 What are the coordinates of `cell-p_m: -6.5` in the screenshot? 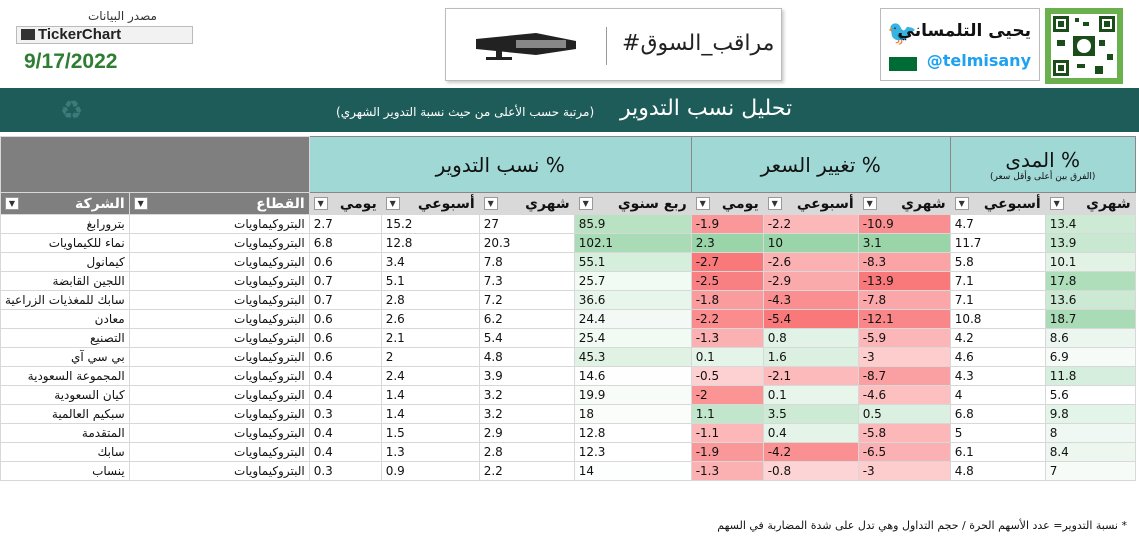 It's located at (904, 452).